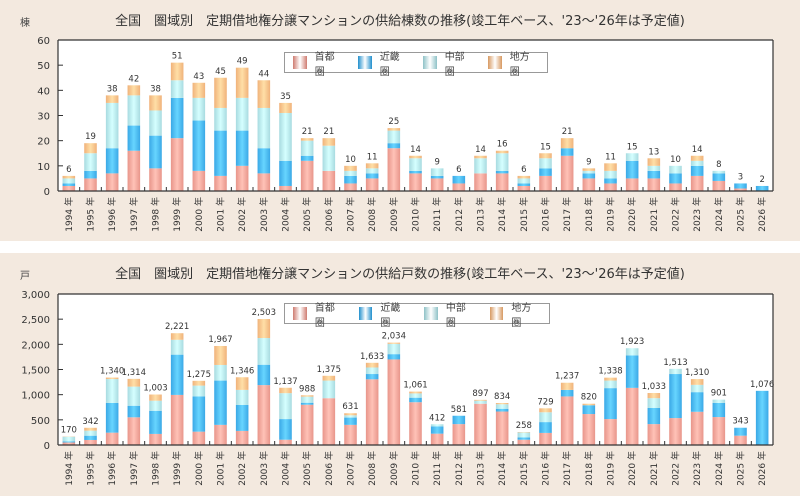 The width and height of the screenshot is (800, 496). Describe the element at coordinates (567, 377) in the screenshot. I see `bar-total-label: 1,237` at that location.